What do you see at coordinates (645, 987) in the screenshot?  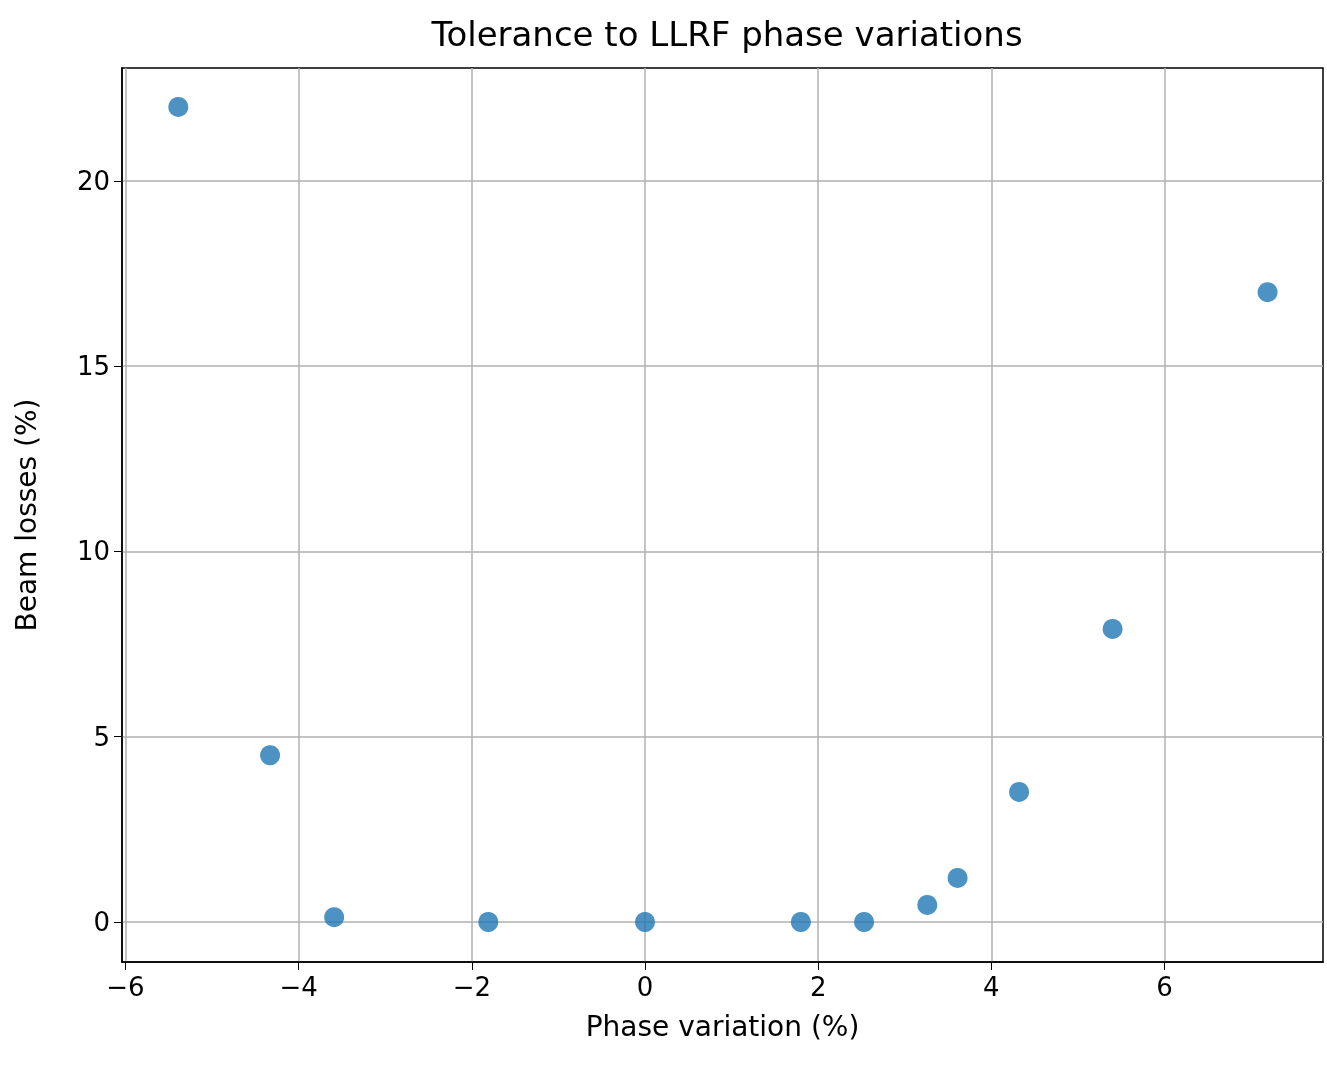 I see `x-tick-label: 0` at bounding box center [645, 987].